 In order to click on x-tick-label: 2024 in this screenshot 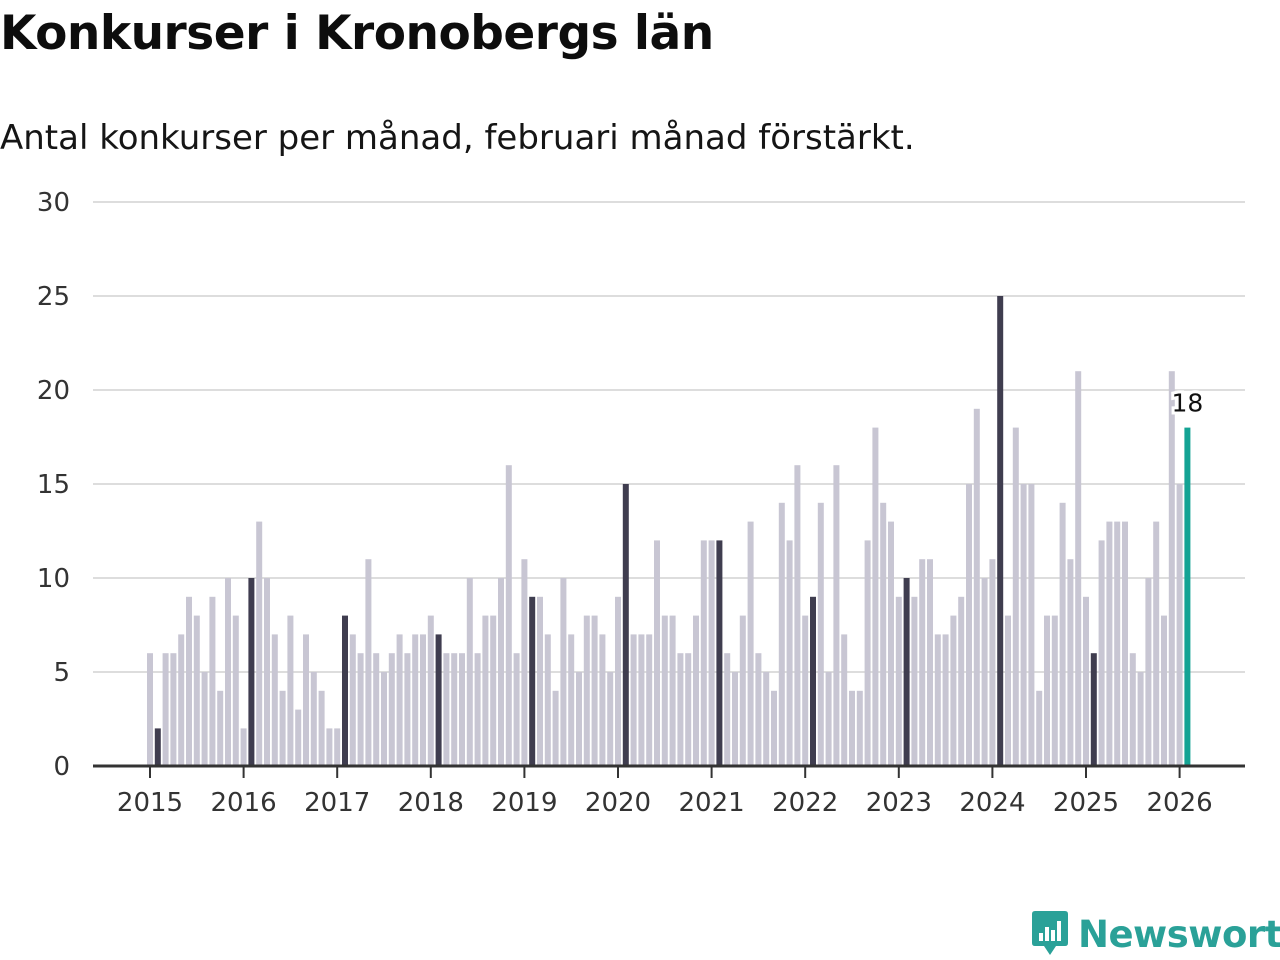, I will do `click(992, 803)`.